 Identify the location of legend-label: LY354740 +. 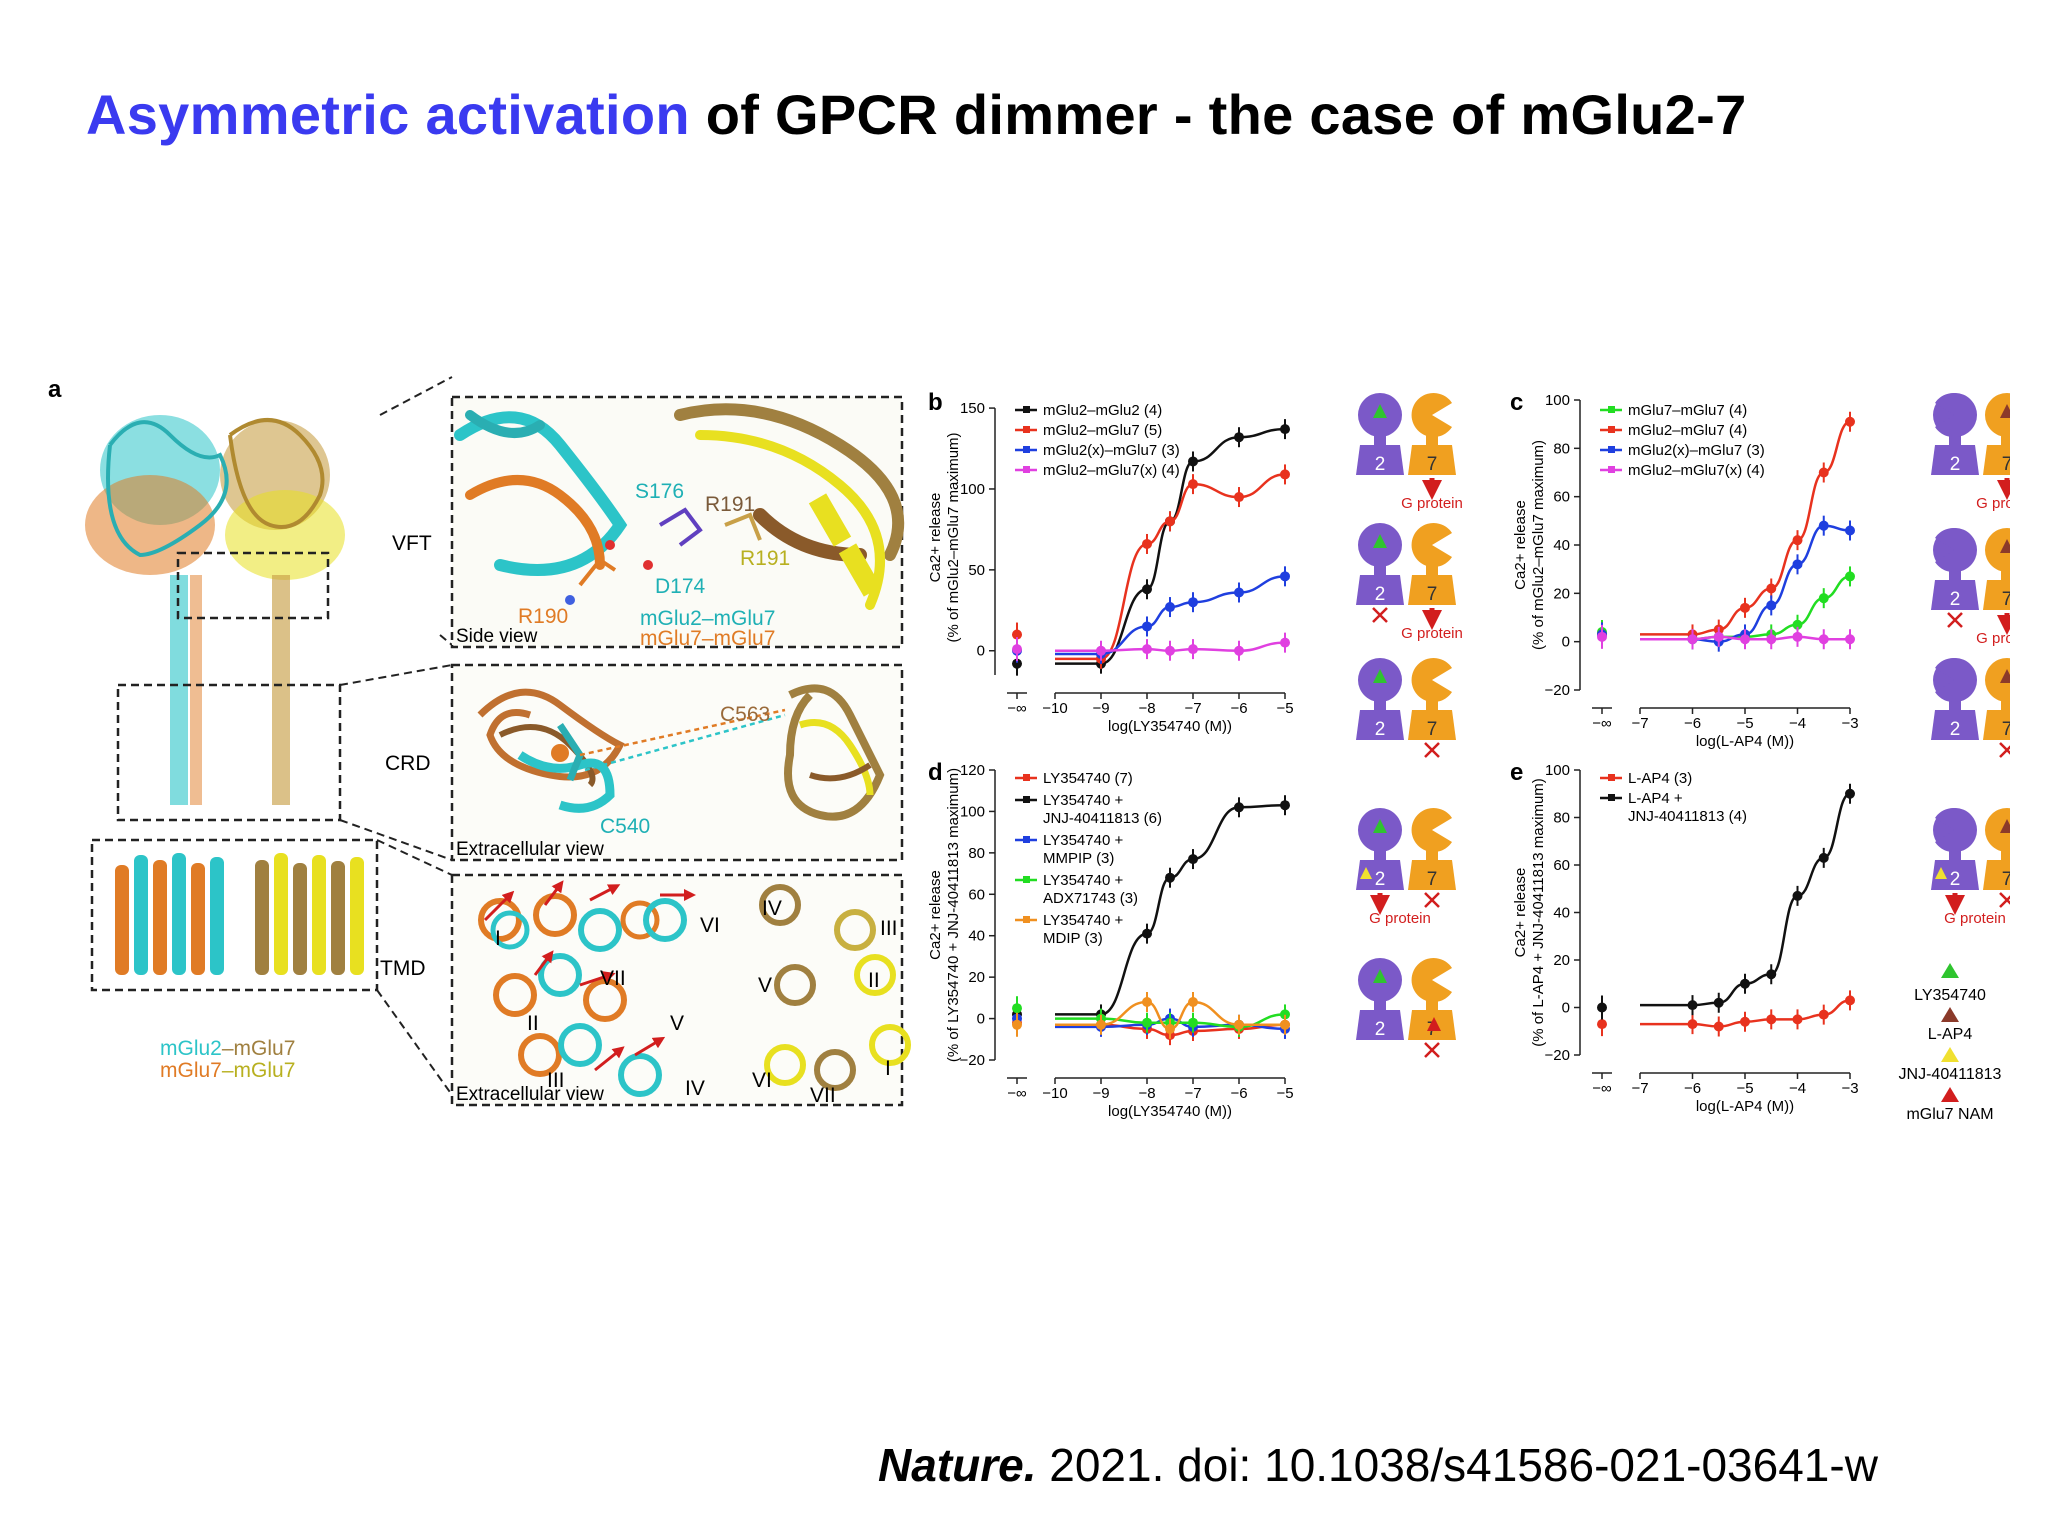
(1083, 920).